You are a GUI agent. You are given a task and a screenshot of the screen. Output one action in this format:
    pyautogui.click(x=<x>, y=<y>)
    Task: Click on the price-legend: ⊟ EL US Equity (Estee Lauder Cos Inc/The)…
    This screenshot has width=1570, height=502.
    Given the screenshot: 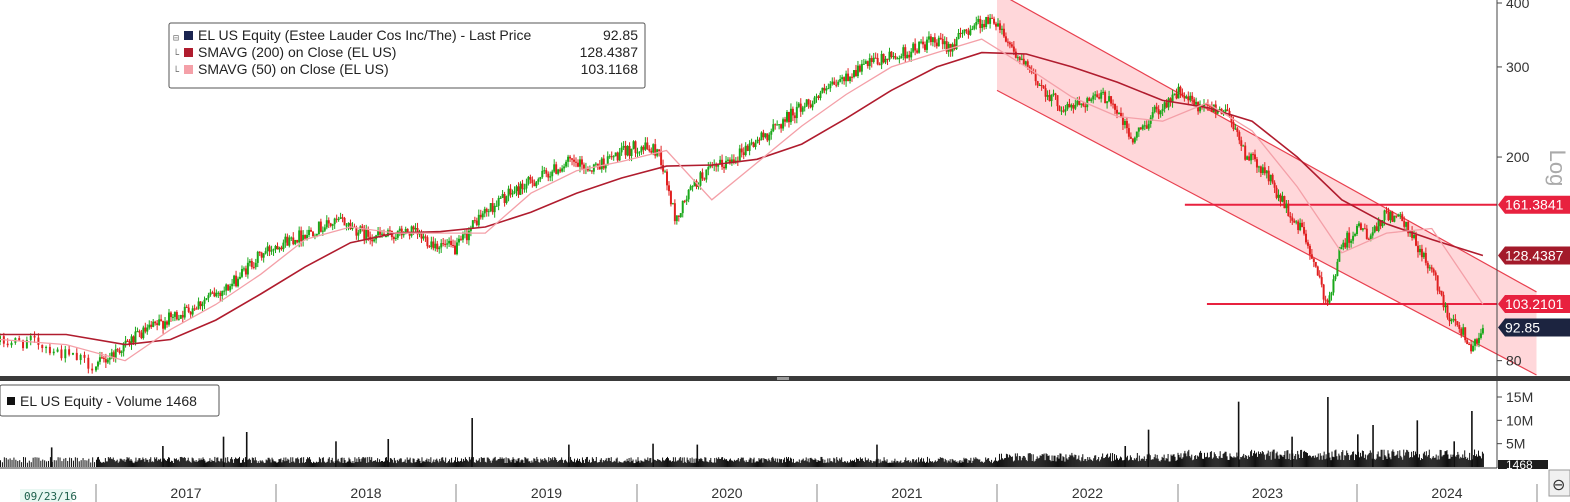 What is the action you would take?
    pyautogui.click(x=407, y=55)
    